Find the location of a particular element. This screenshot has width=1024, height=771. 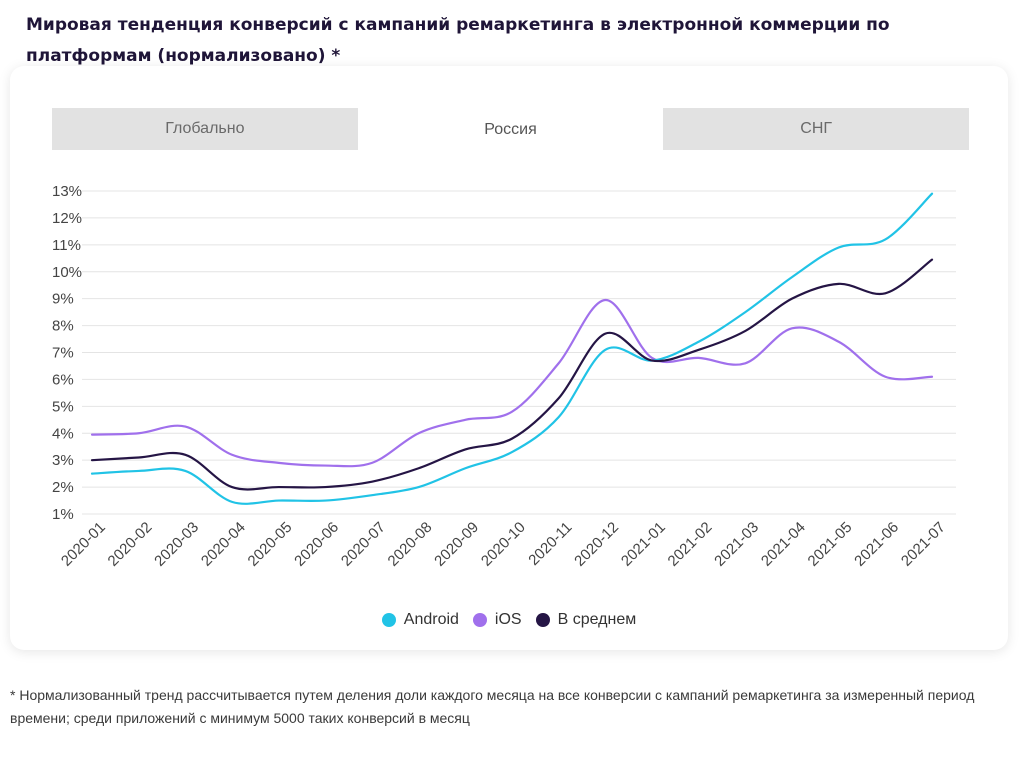

x-tick-label: 2020-09 is located at coordinates (456, 544).